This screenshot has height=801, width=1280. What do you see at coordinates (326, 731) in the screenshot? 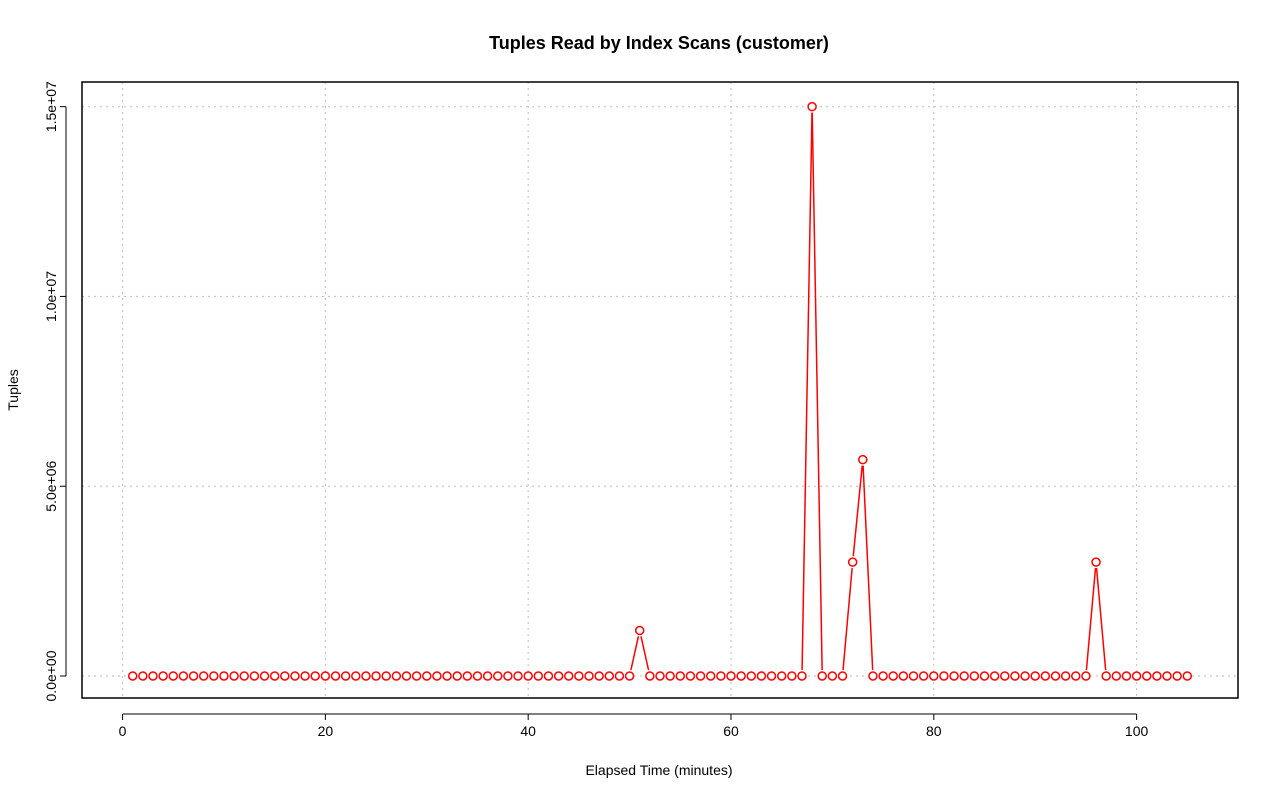
I see `x-tick-label: 20` at bounding box center [326, 731].